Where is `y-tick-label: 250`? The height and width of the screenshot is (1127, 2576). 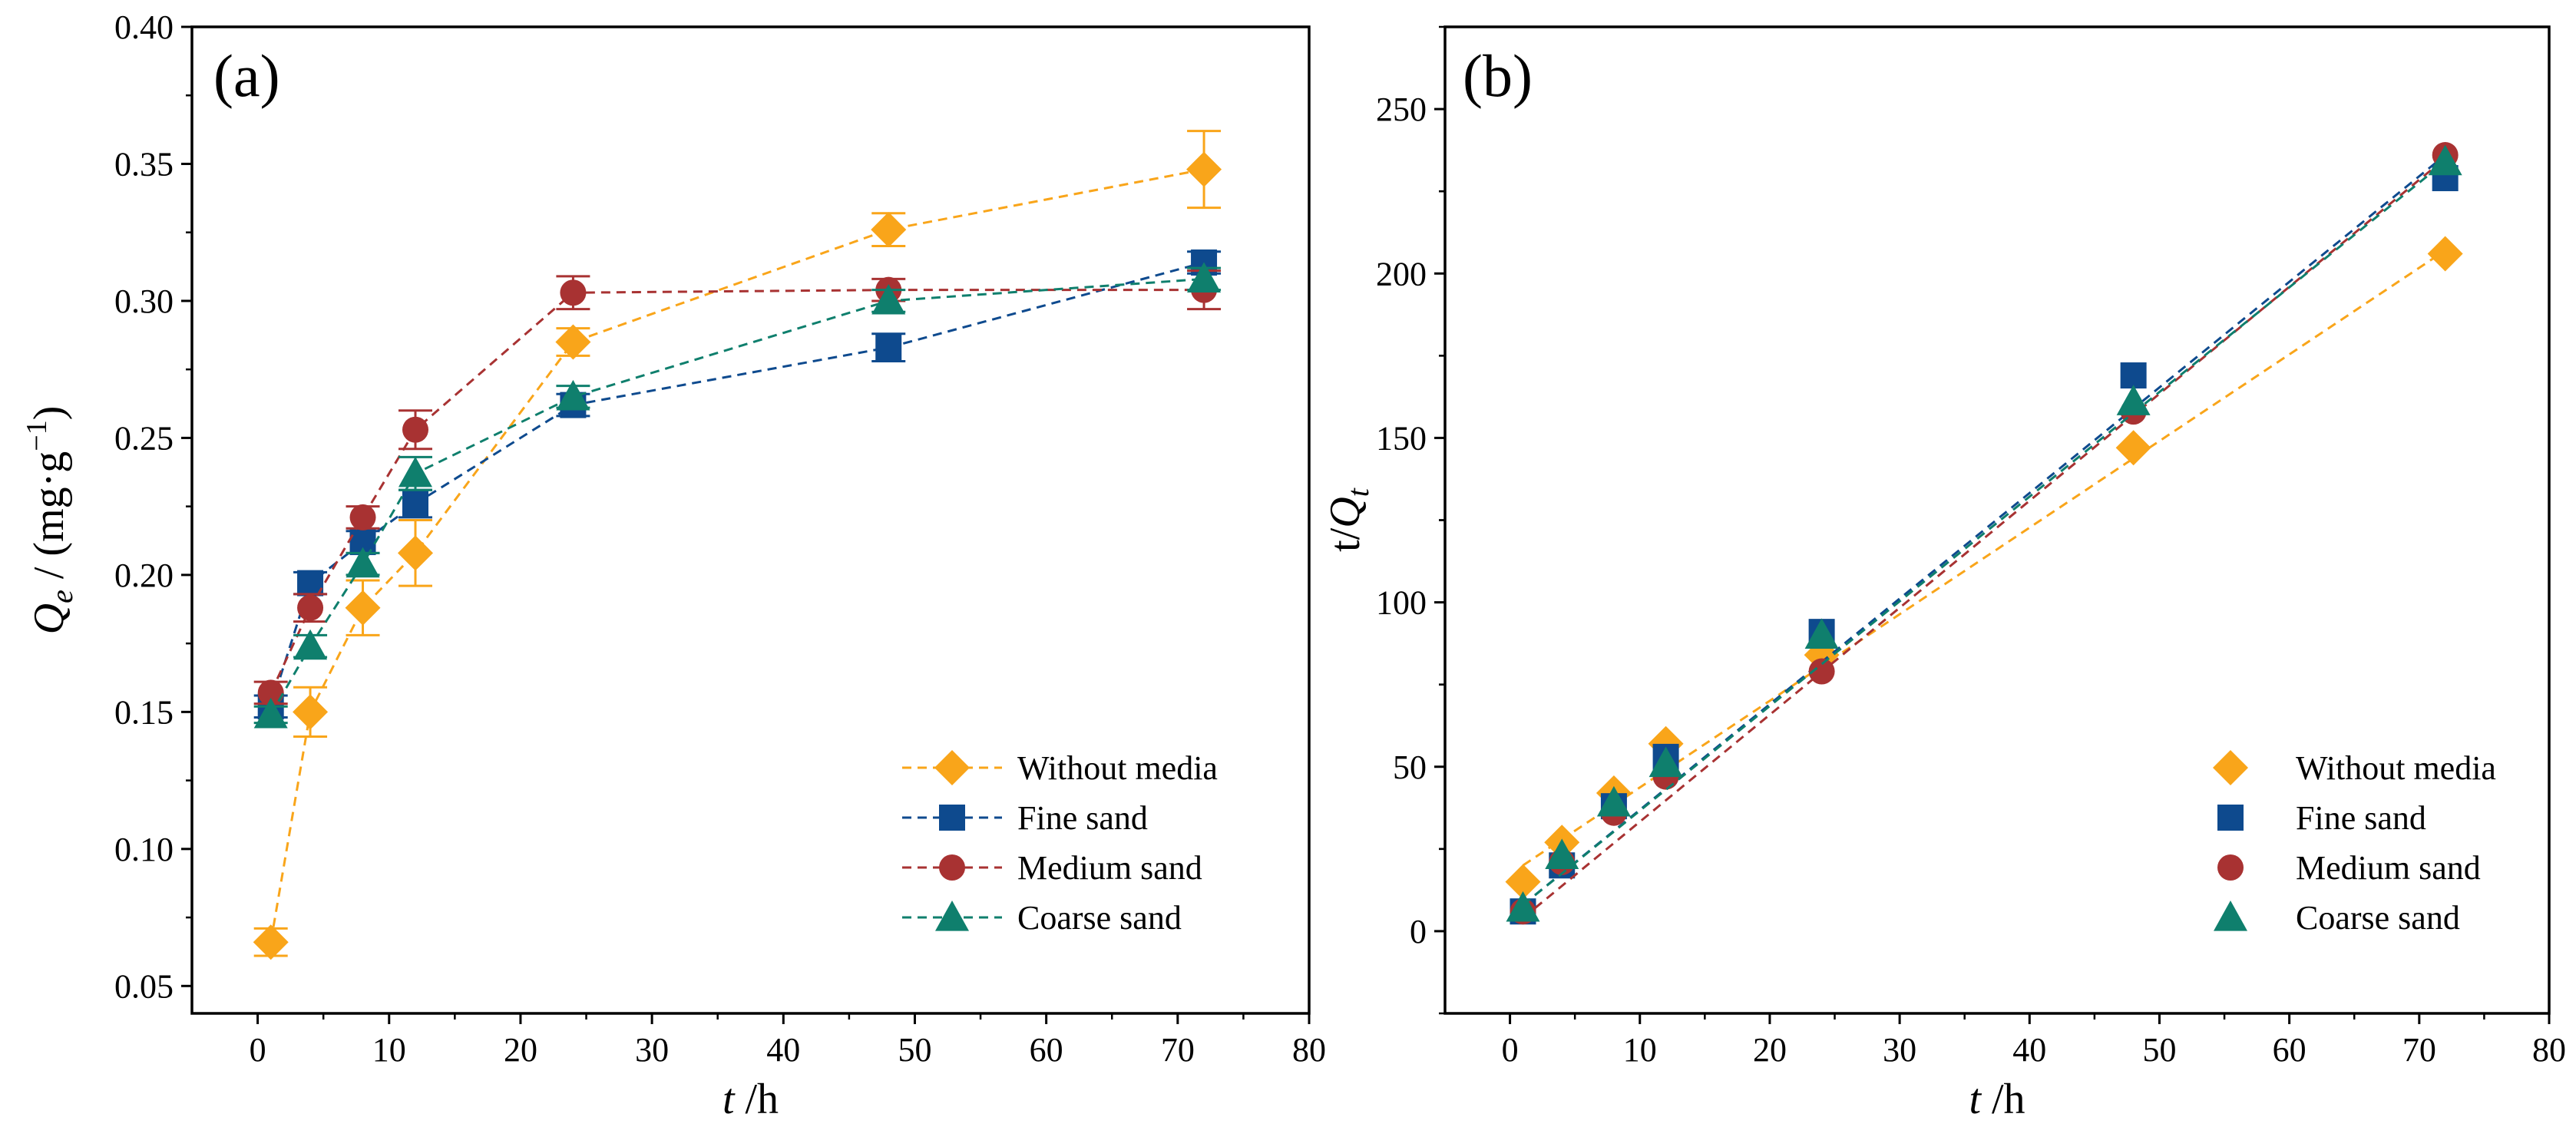 y-tick-label: 250 is located at coordinates (1401, 109).